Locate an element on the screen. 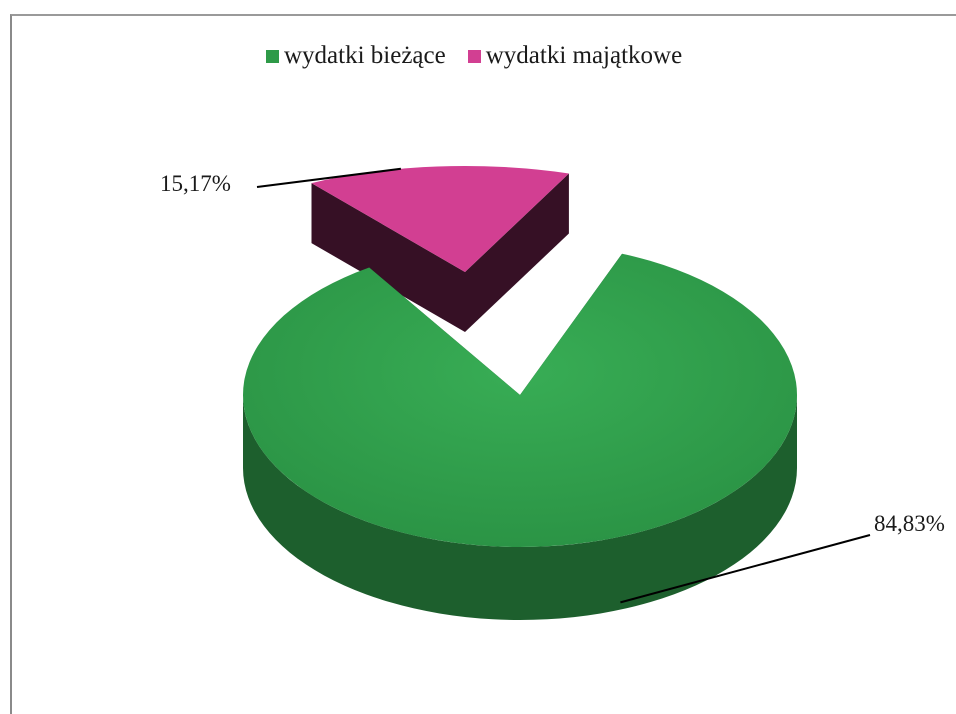  legend-swatch-current-expenses is located at coordinates (272, 56).